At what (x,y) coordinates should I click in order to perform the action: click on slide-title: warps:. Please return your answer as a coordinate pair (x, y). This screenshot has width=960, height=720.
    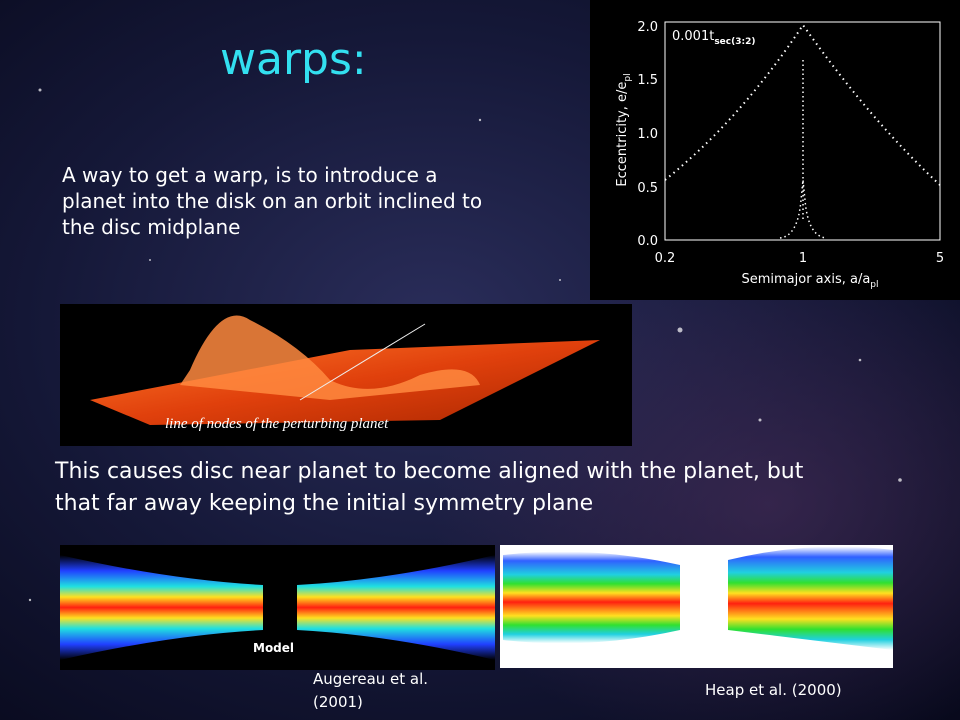
    Looking at the image, I should click on (293, 59).